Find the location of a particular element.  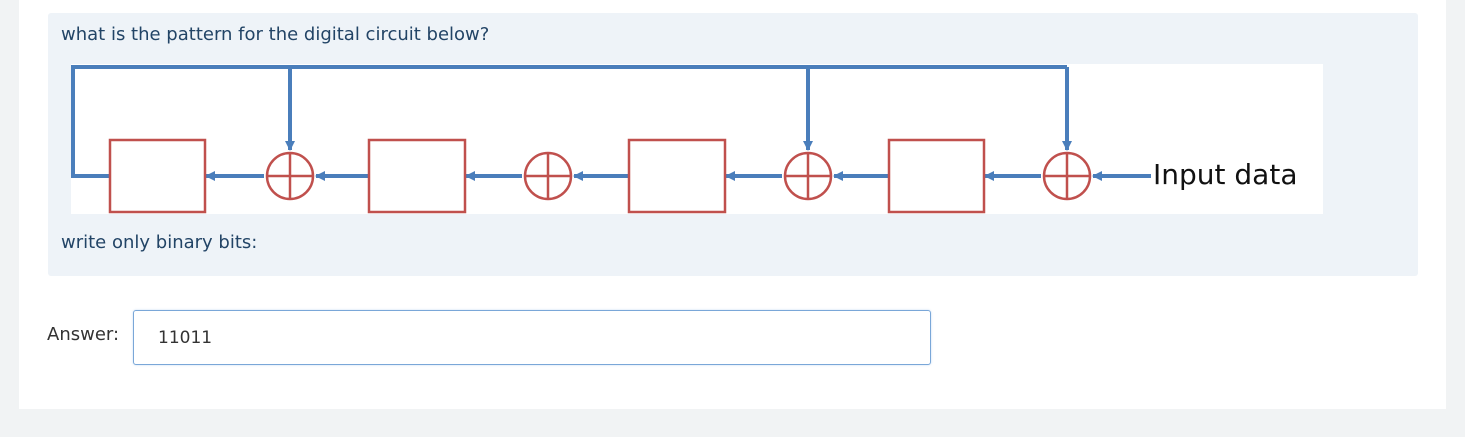

instruction-text: write only binary bits: is located at coordinates (159, 242).